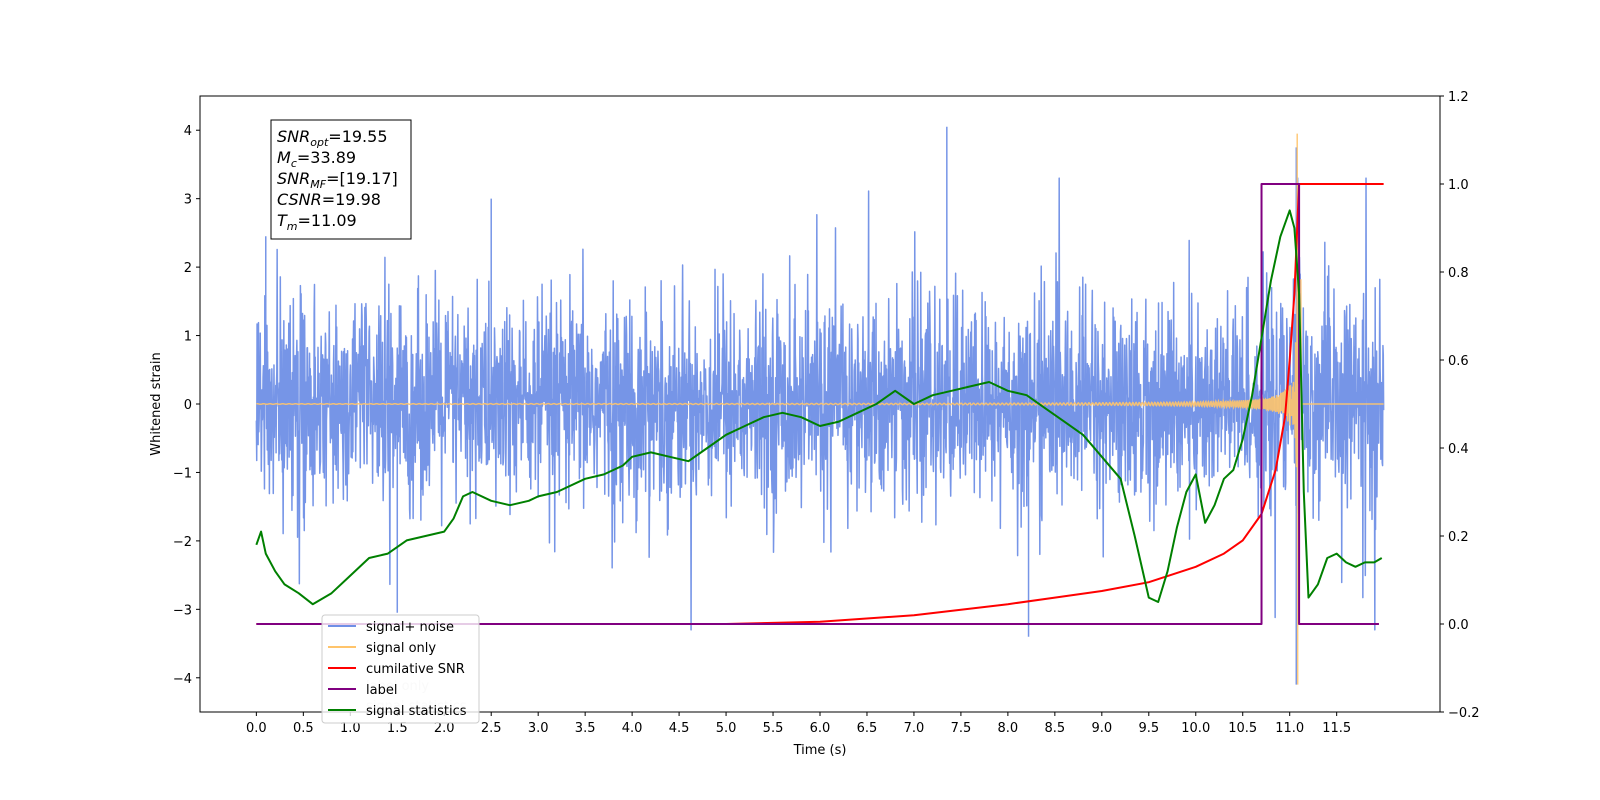 Image resolution: width=1600 pixels, height=800 pixels. Describe the element at coordinates (491, 728) in the screenshot. I see `x-tick-label: 2.5` at that location.